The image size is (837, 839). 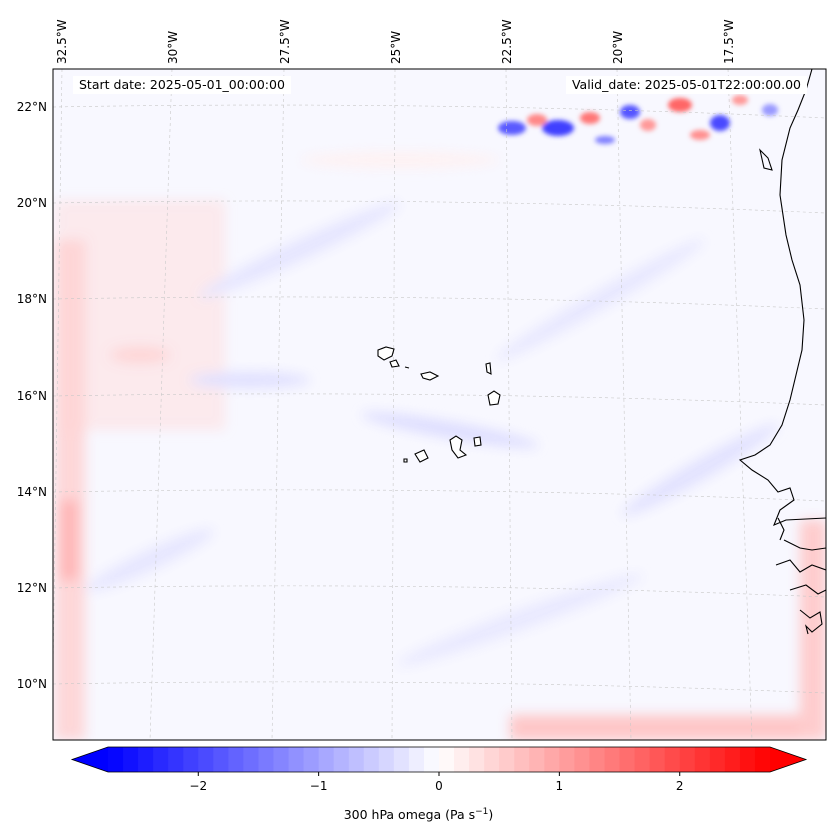 What do you see at coordinates (32, 203) in the screenshot?
I see `lat-label: 20°N` at bounding box center [32, 203].